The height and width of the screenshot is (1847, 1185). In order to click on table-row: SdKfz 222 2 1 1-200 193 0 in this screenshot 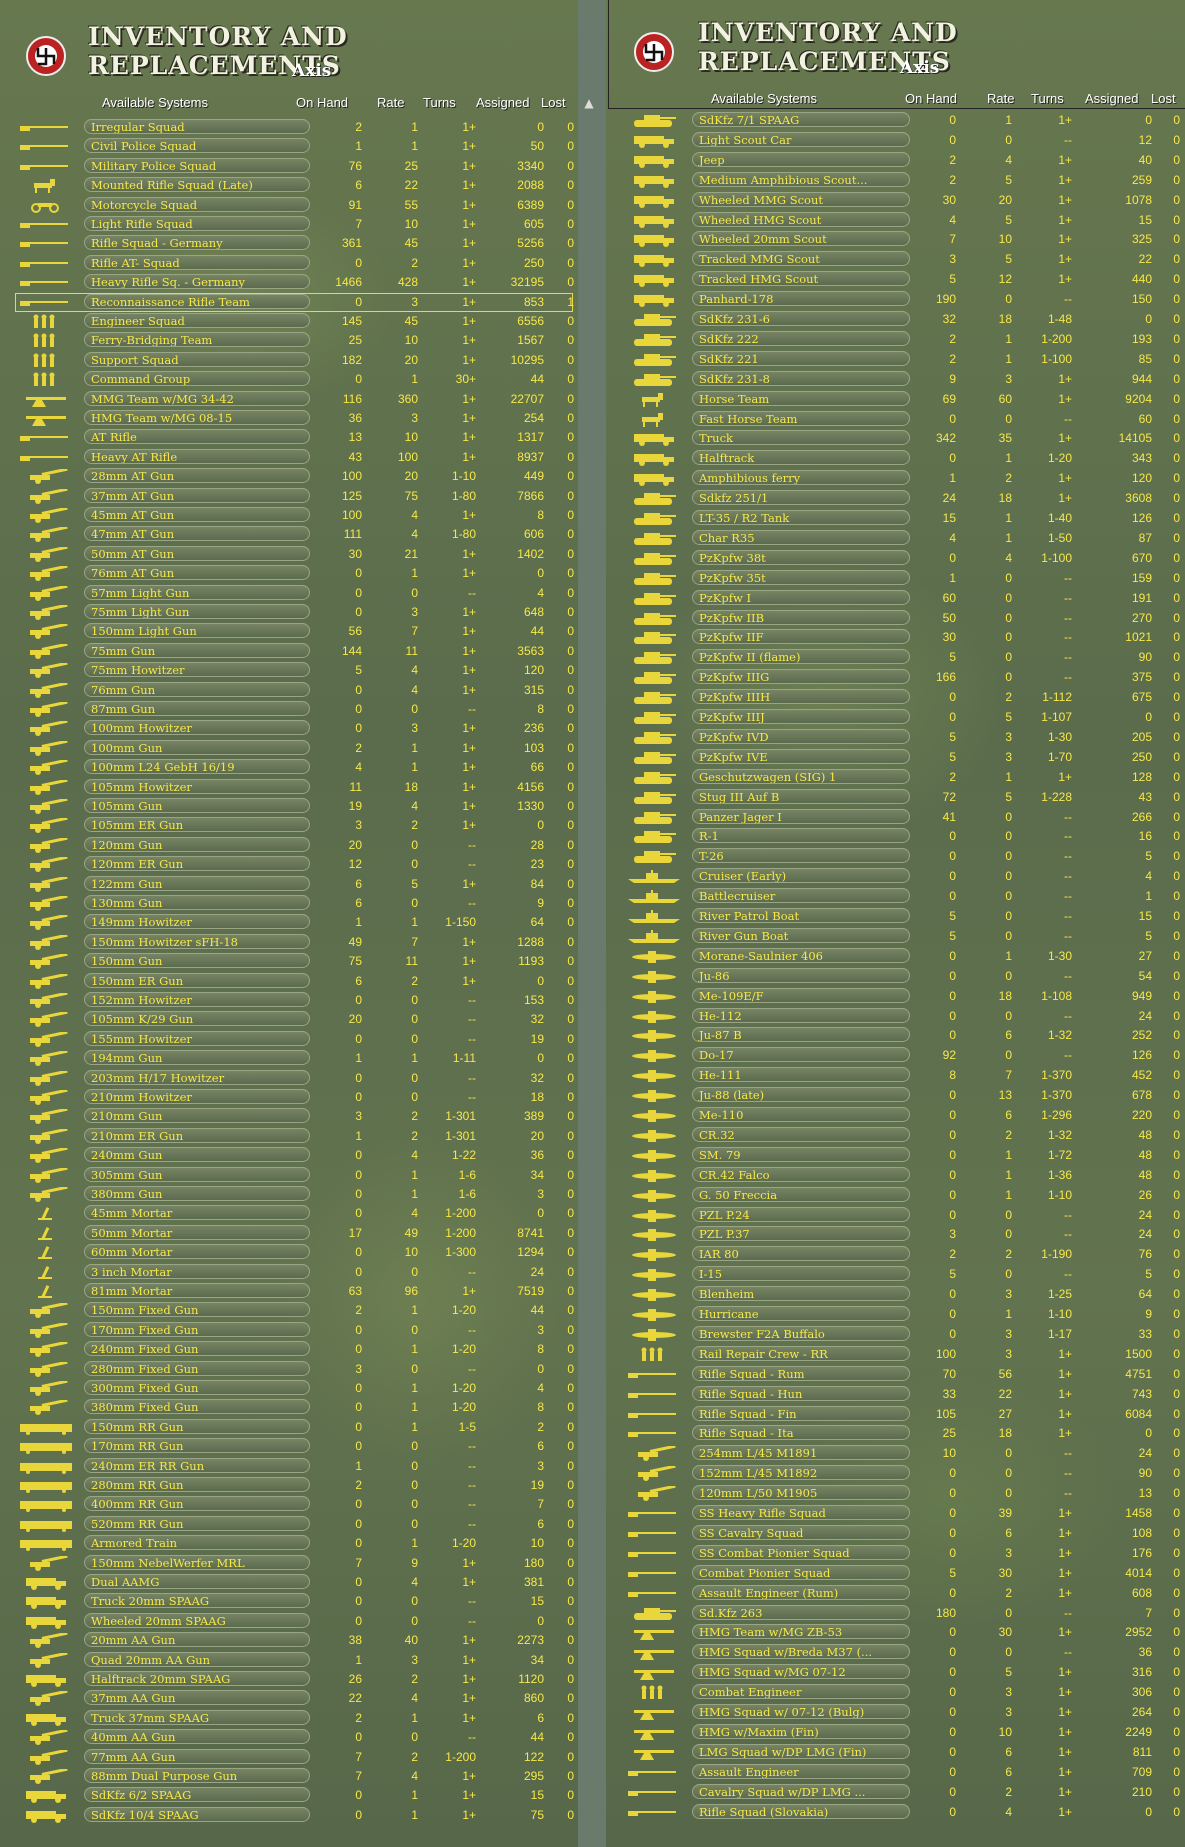, I will do `click(902, 339)`.